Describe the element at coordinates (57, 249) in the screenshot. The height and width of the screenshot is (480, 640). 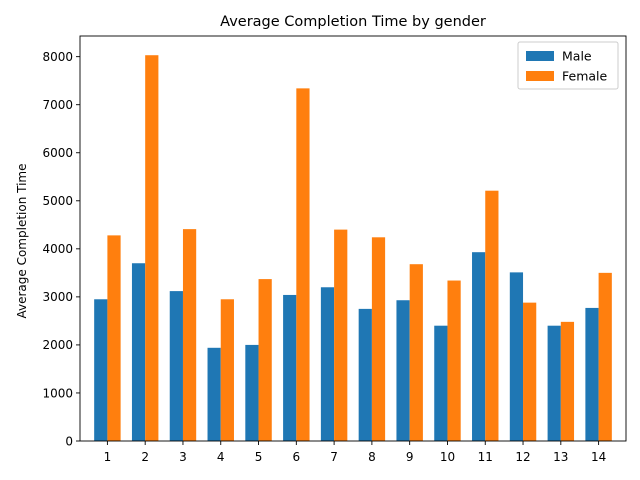
I see `y-tick-label-4000: 4000` at that location.